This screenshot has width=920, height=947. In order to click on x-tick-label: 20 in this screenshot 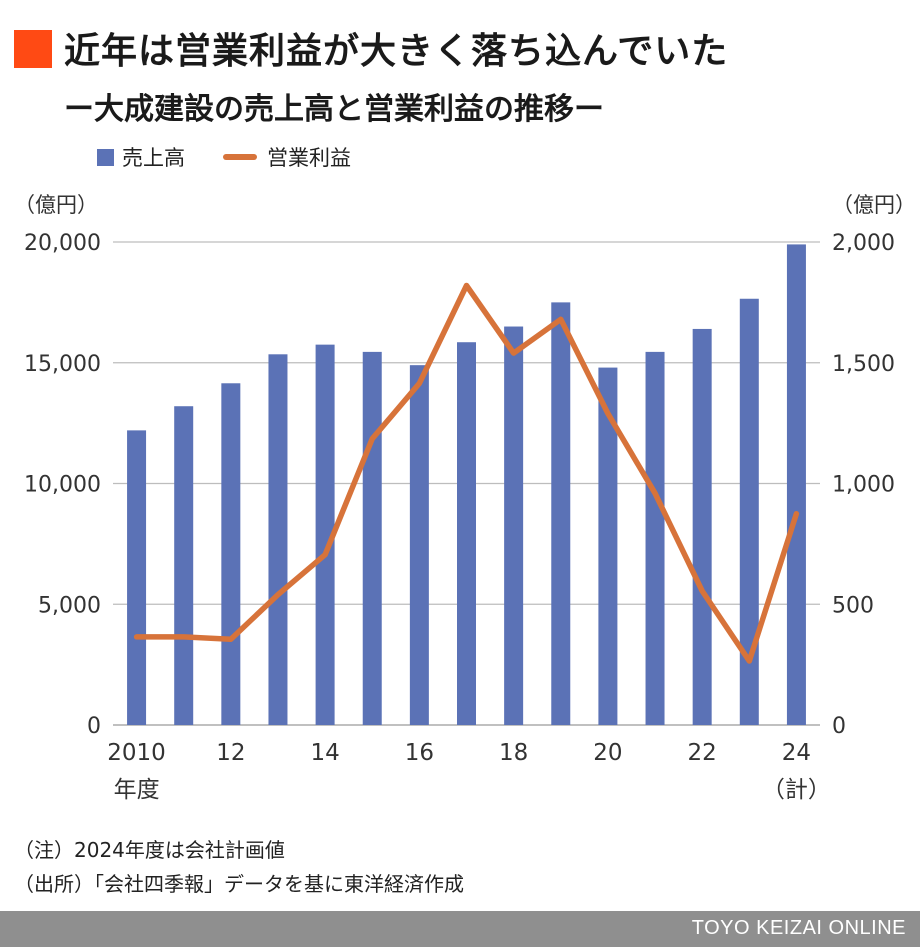, I will do `click(607, 753)`.